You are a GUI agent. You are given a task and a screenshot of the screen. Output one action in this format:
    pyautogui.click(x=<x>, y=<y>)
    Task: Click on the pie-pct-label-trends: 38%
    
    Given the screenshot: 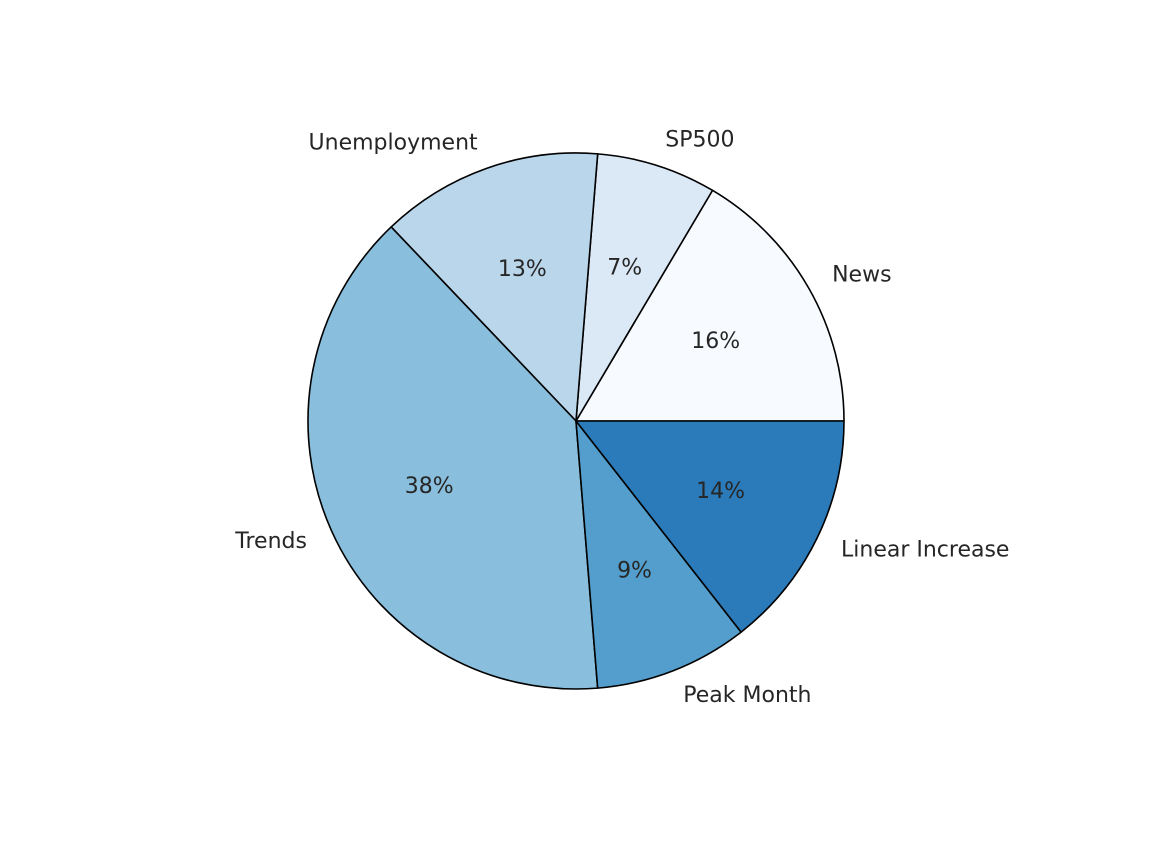 What is the action you would take?
    pyautogui.click(x=429, y=486)
    